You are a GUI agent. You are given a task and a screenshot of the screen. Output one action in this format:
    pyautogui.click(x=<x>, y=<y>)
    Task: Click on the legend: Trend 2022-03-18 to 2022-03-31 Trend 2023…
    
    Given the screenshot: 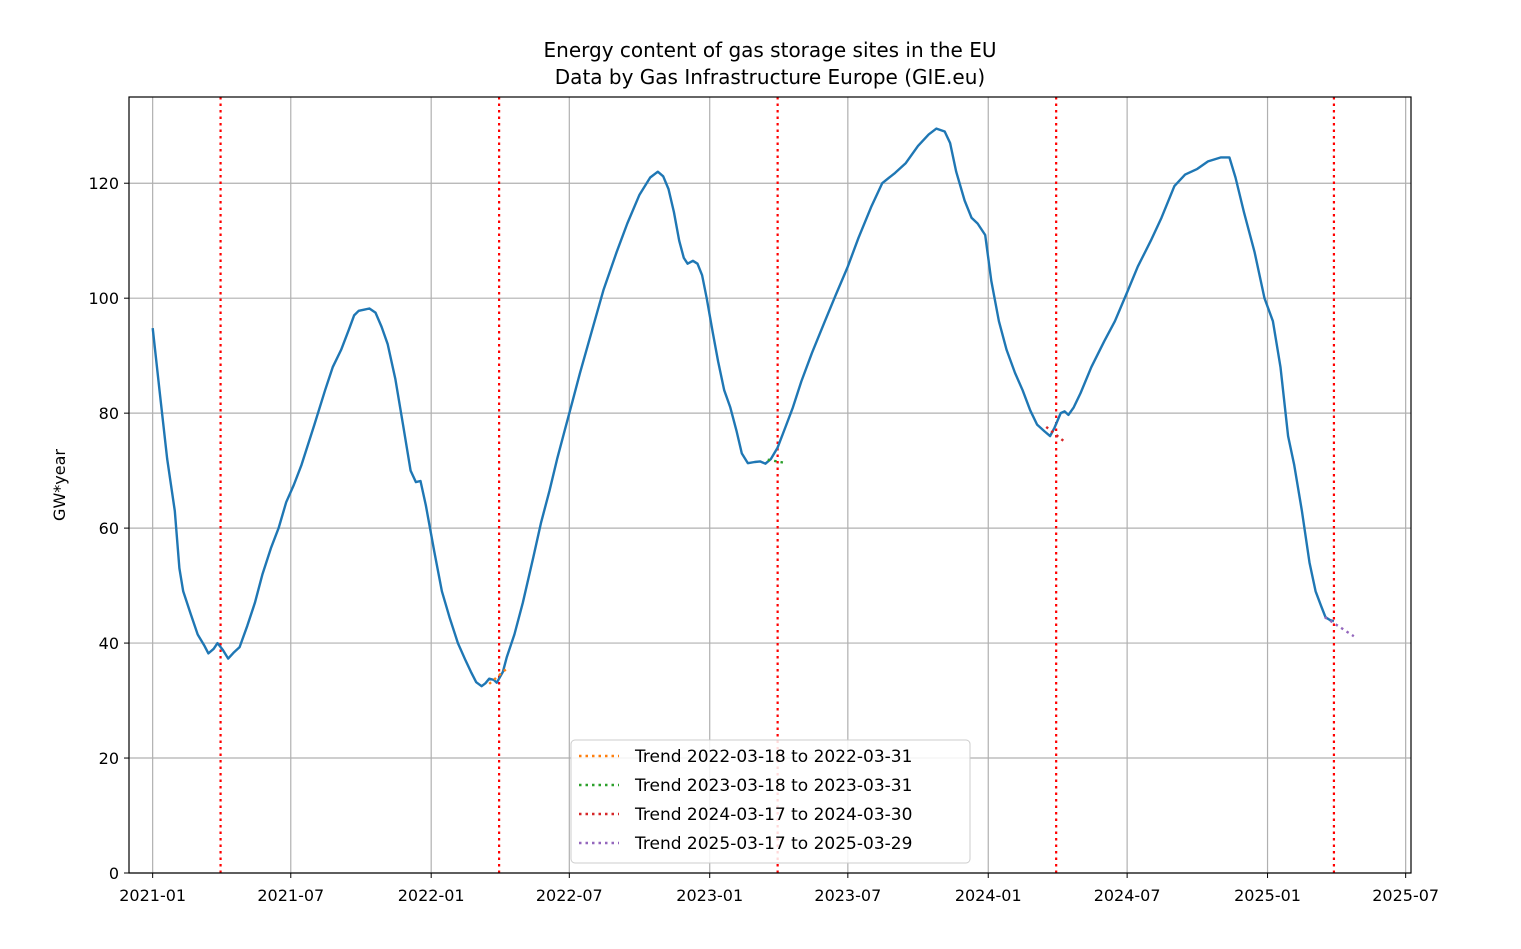 What is the action you would take?
    pyautogui.click(x=770, y=801)
    